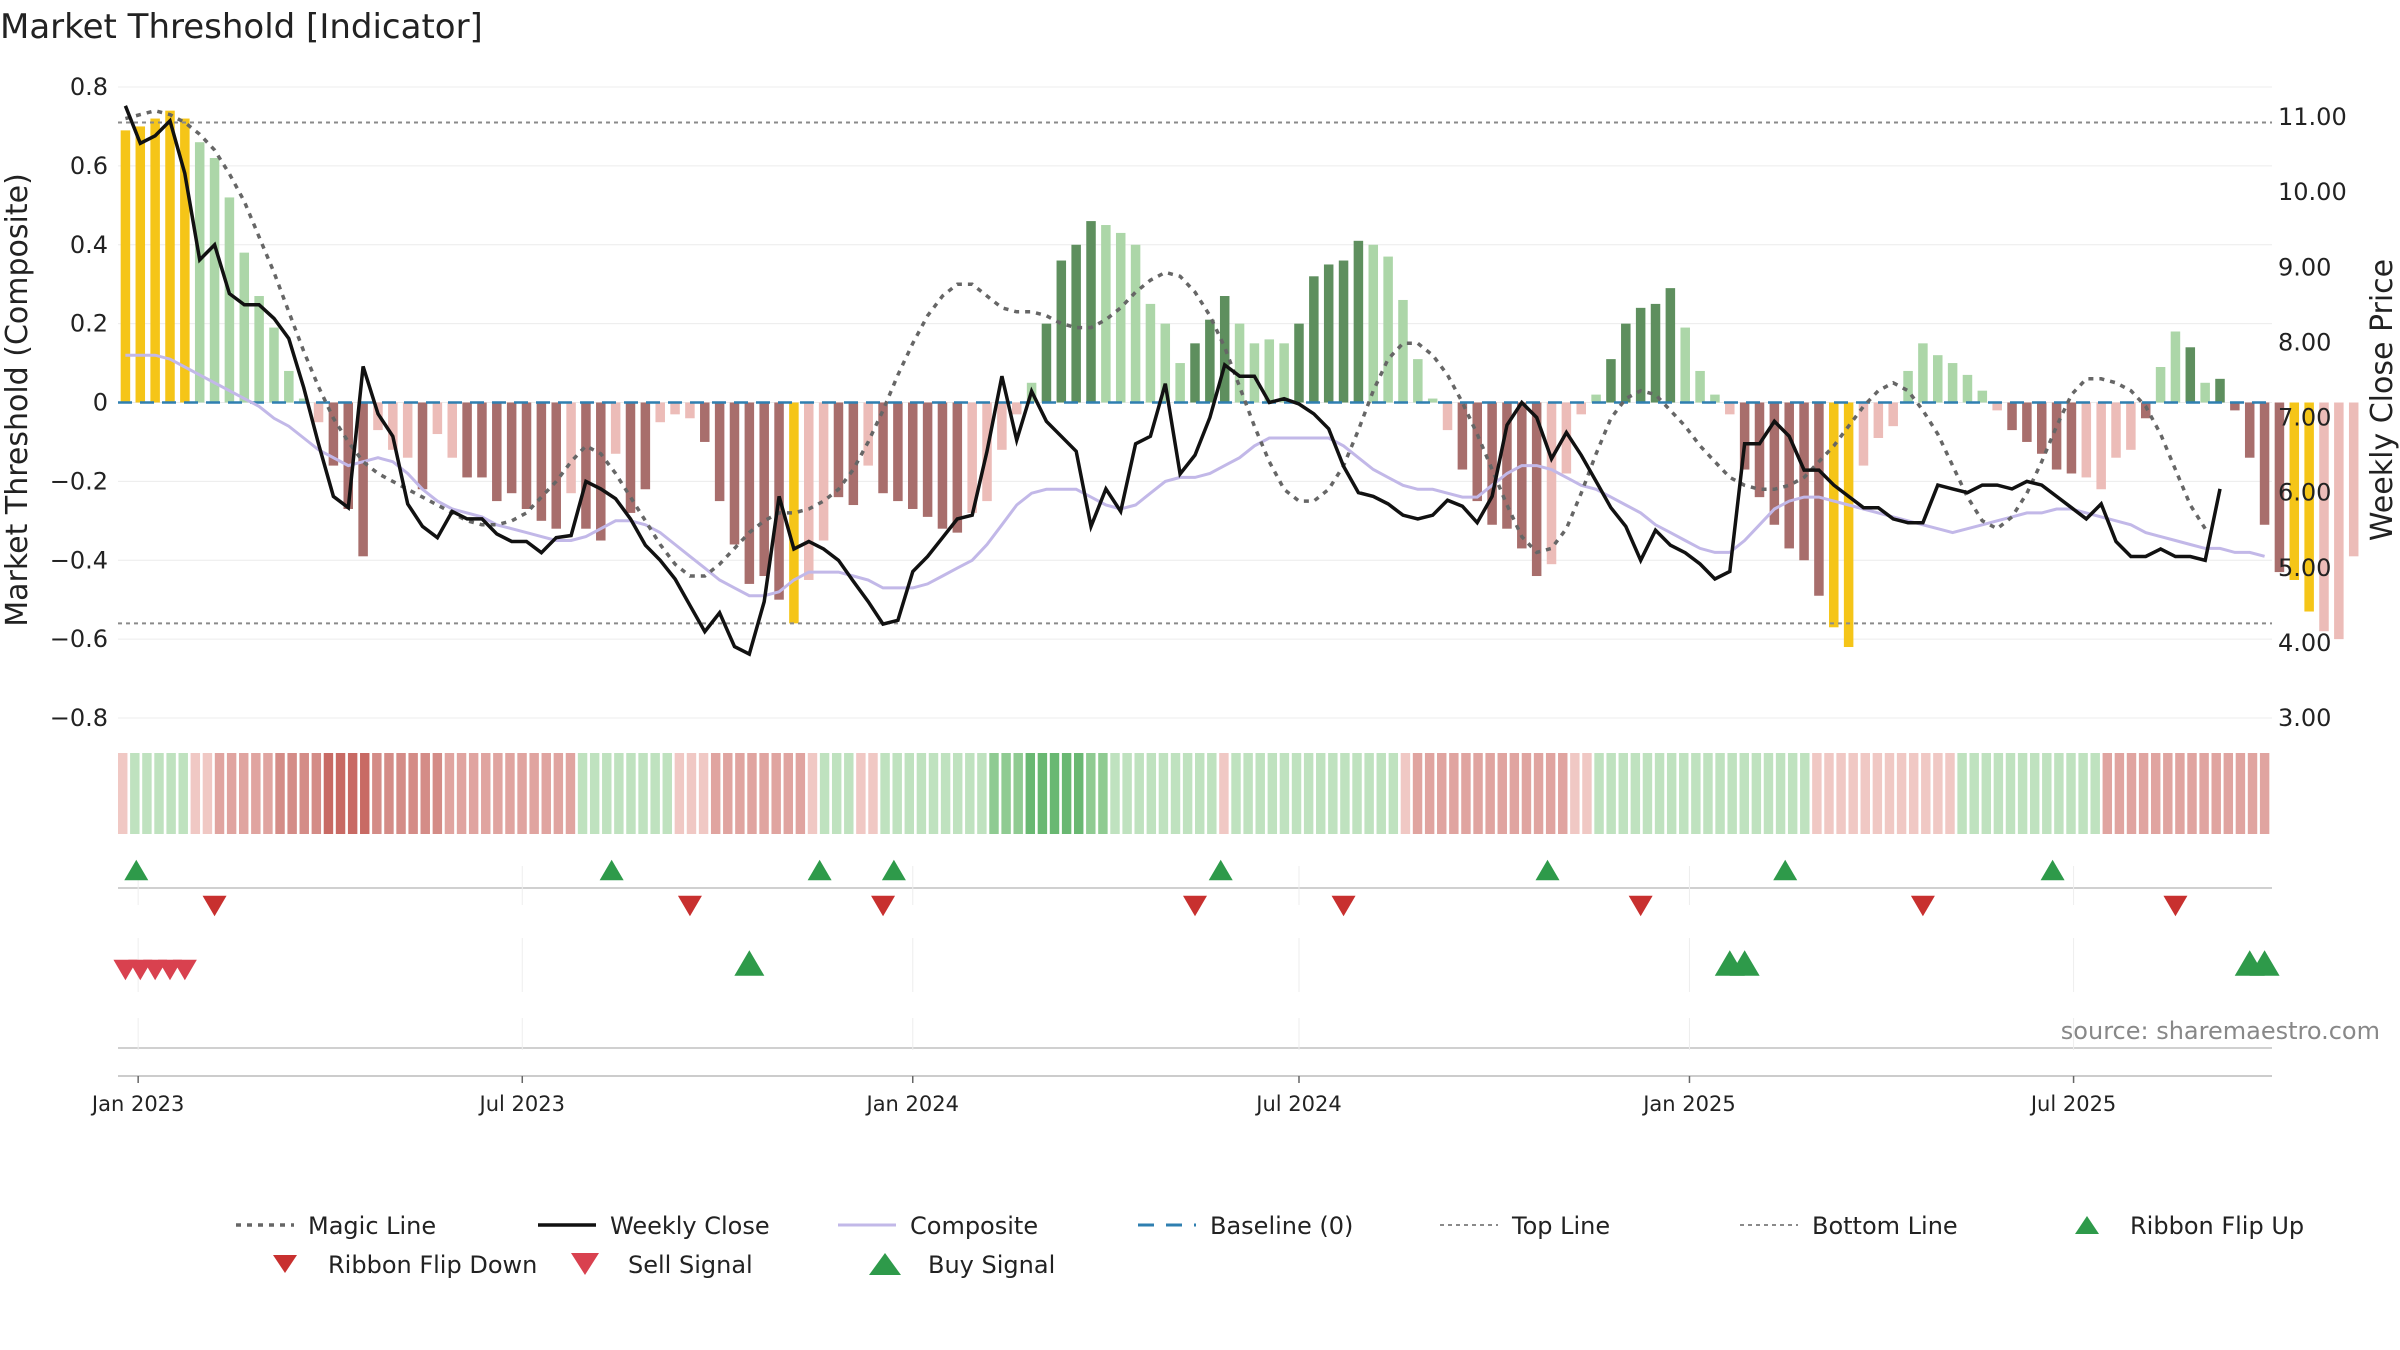  I want to click on left-tick-label: −0.4, so click(79, 560).